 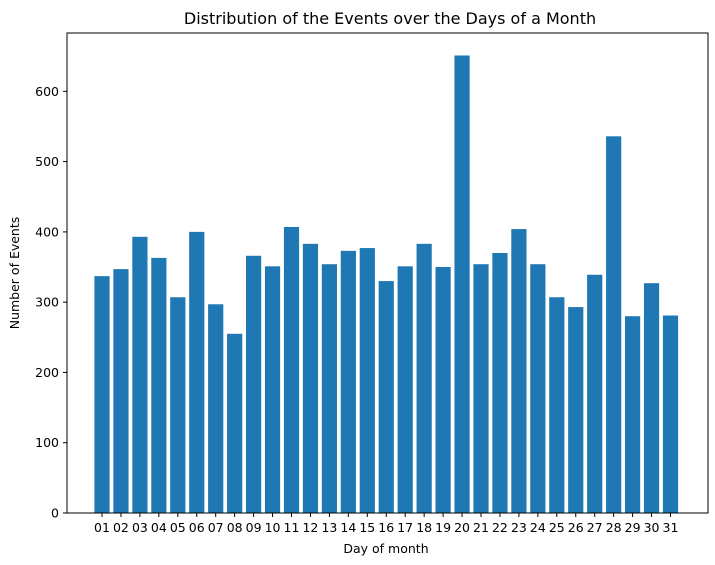 I want to click on y-tick-label: 600, so click(x=47, y=91).